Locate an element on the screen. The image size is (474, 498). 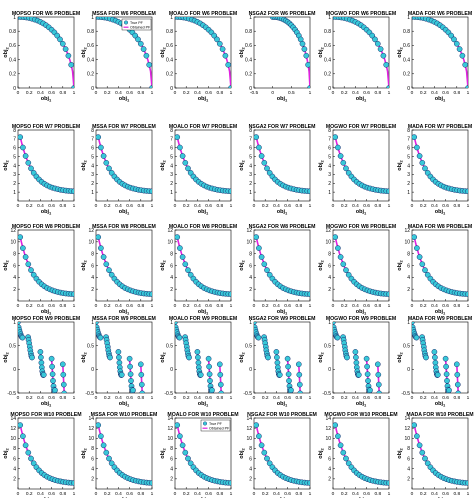
y-tick-label: 0.4 is located at coordinates (12, 60).